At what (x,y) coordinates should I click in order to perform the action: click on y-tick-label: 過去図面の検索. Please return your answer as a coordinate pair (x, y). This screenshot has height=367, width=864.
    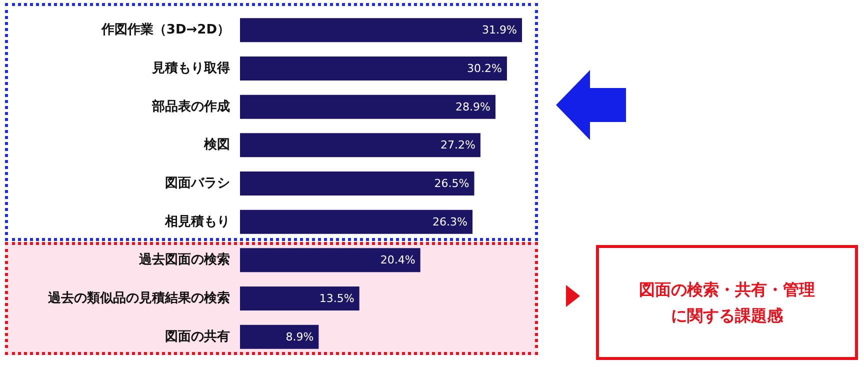
    Looking at the image, I should click on (184, 260).